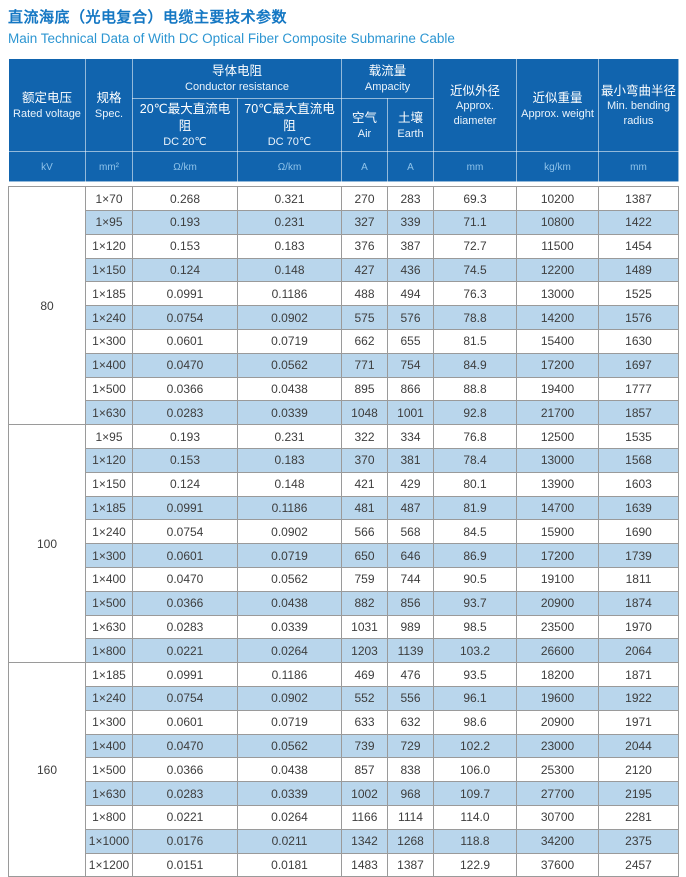 This screenshot has width=686, height=877. I want to click on cell-weight: 10200, so click(557, 199).